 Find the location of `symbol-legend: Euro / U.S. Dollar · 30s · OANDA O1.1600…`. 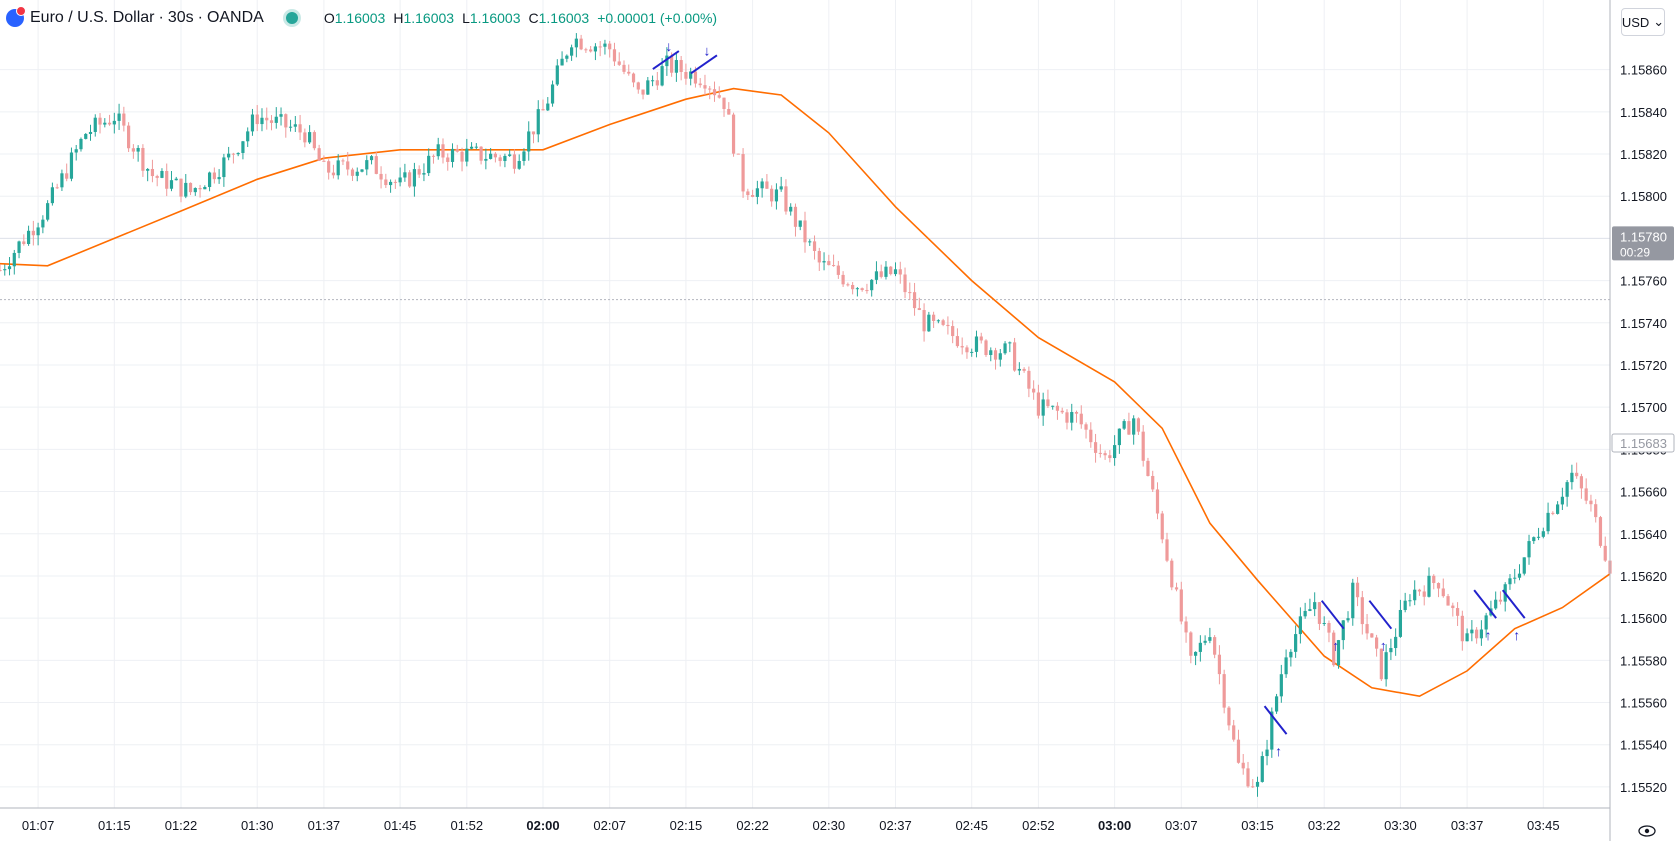

symbol-legend: Euro / U.S. Dollar · 30s · OANDA O1.1600… is located at coordinates (361, 18).